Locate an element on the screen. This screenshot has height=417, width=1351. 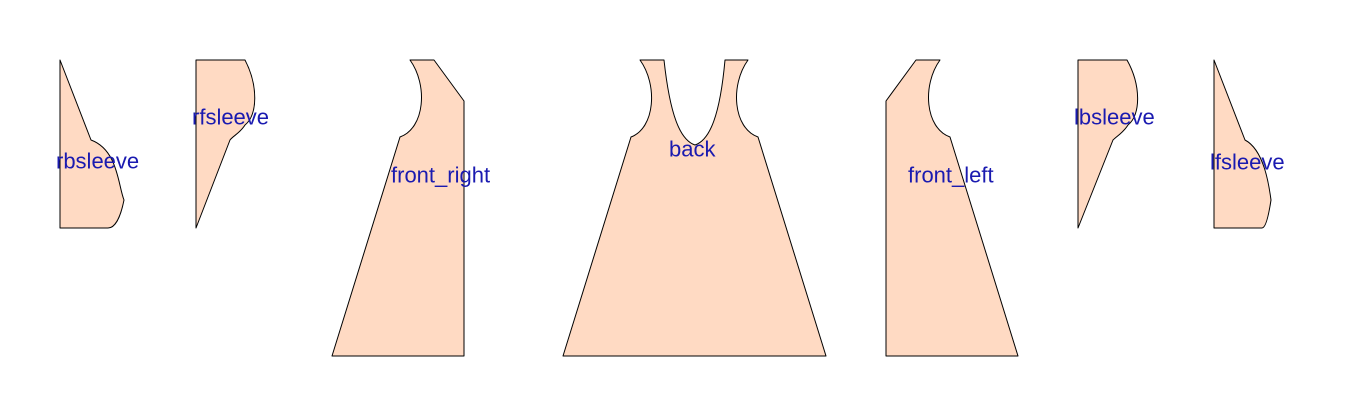
piece-front_left: front_left is located at coordinates (952, 208).